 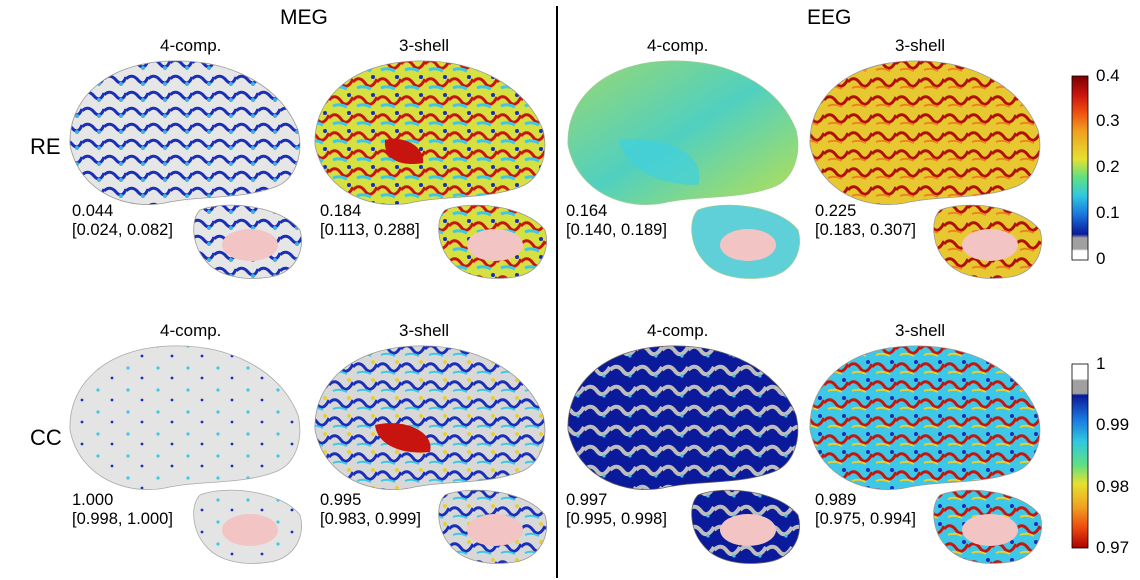 What do you see at coordinates (1108, 75) in the screenshot?
I see `colorbar-re-tick: 0.4` at bounding box center [1108, 75].